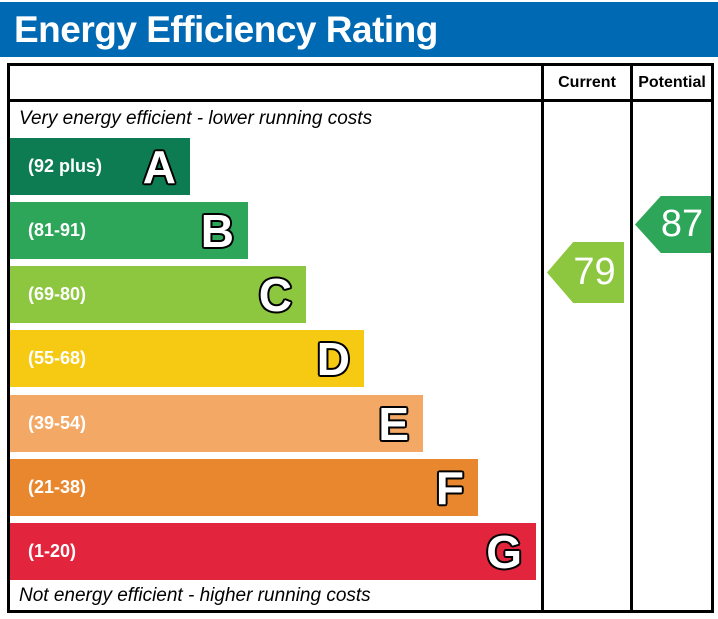 This screenshot has width=718, height=619. Describe the element at coordinates (672, 82) in the screenshot. I see `potential-column-header: Potential` at that location.